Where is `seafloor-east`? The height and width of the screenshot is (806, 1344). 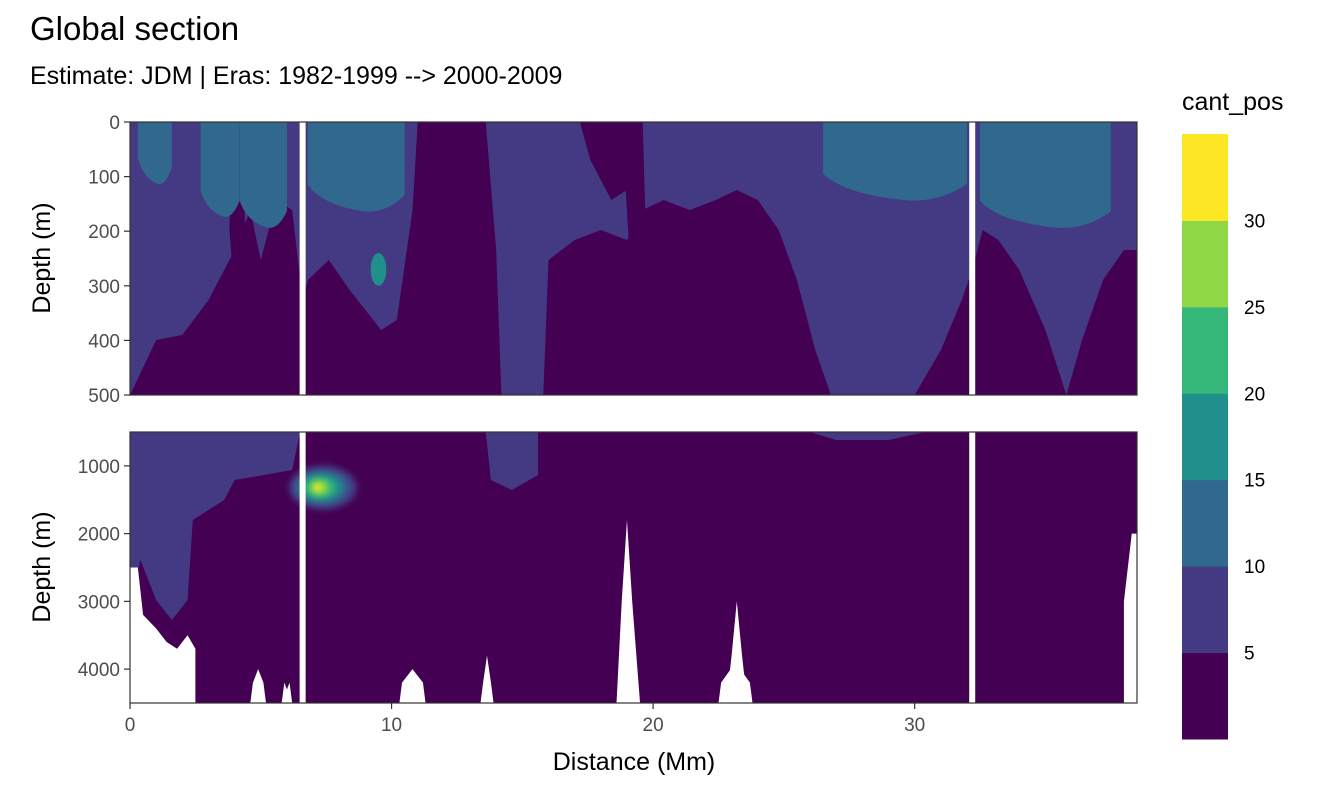
seafloor-east is located at coordinates (1130, 618).